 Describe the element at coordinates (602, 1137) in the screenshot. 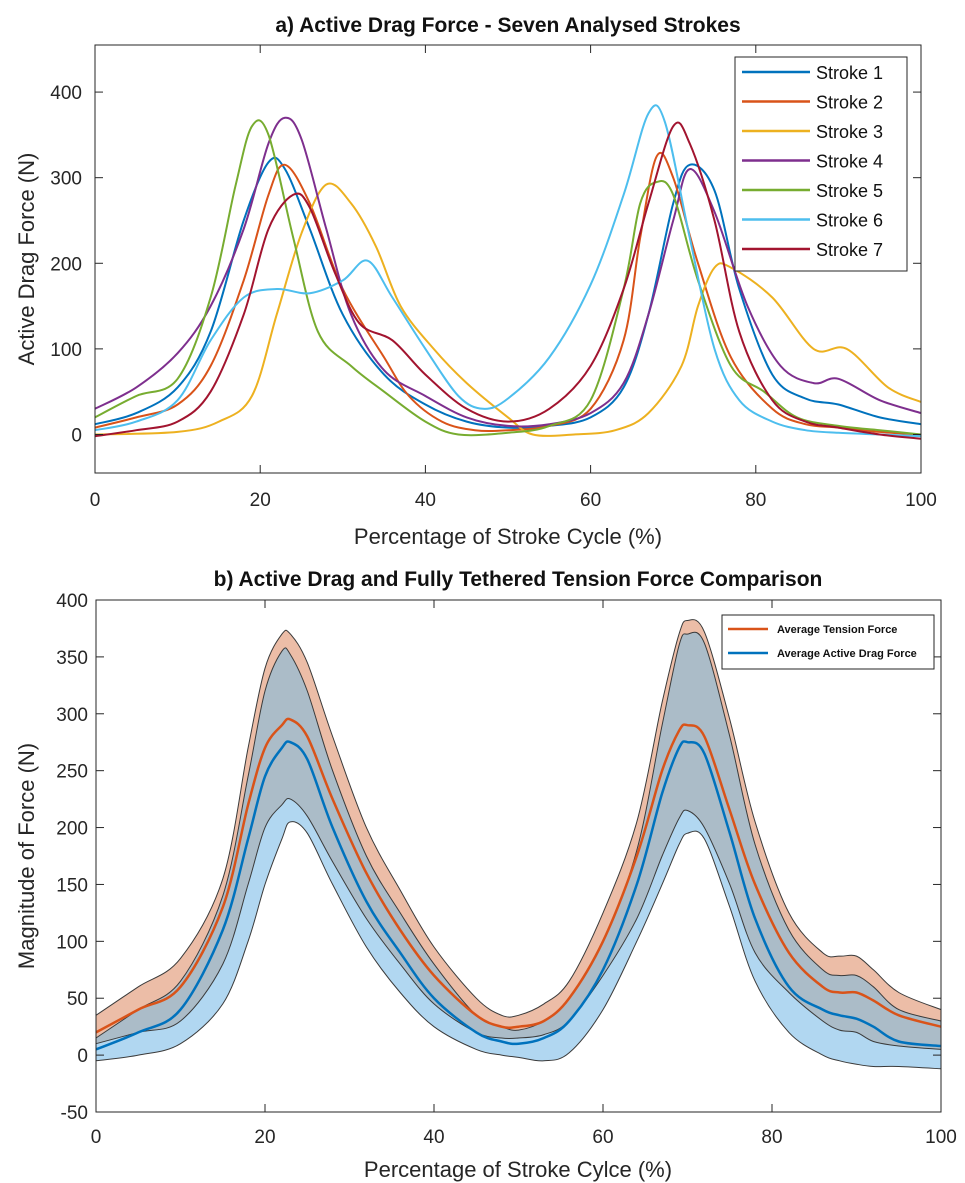

I see `panel-b-x-tick-label: 60` at that location.